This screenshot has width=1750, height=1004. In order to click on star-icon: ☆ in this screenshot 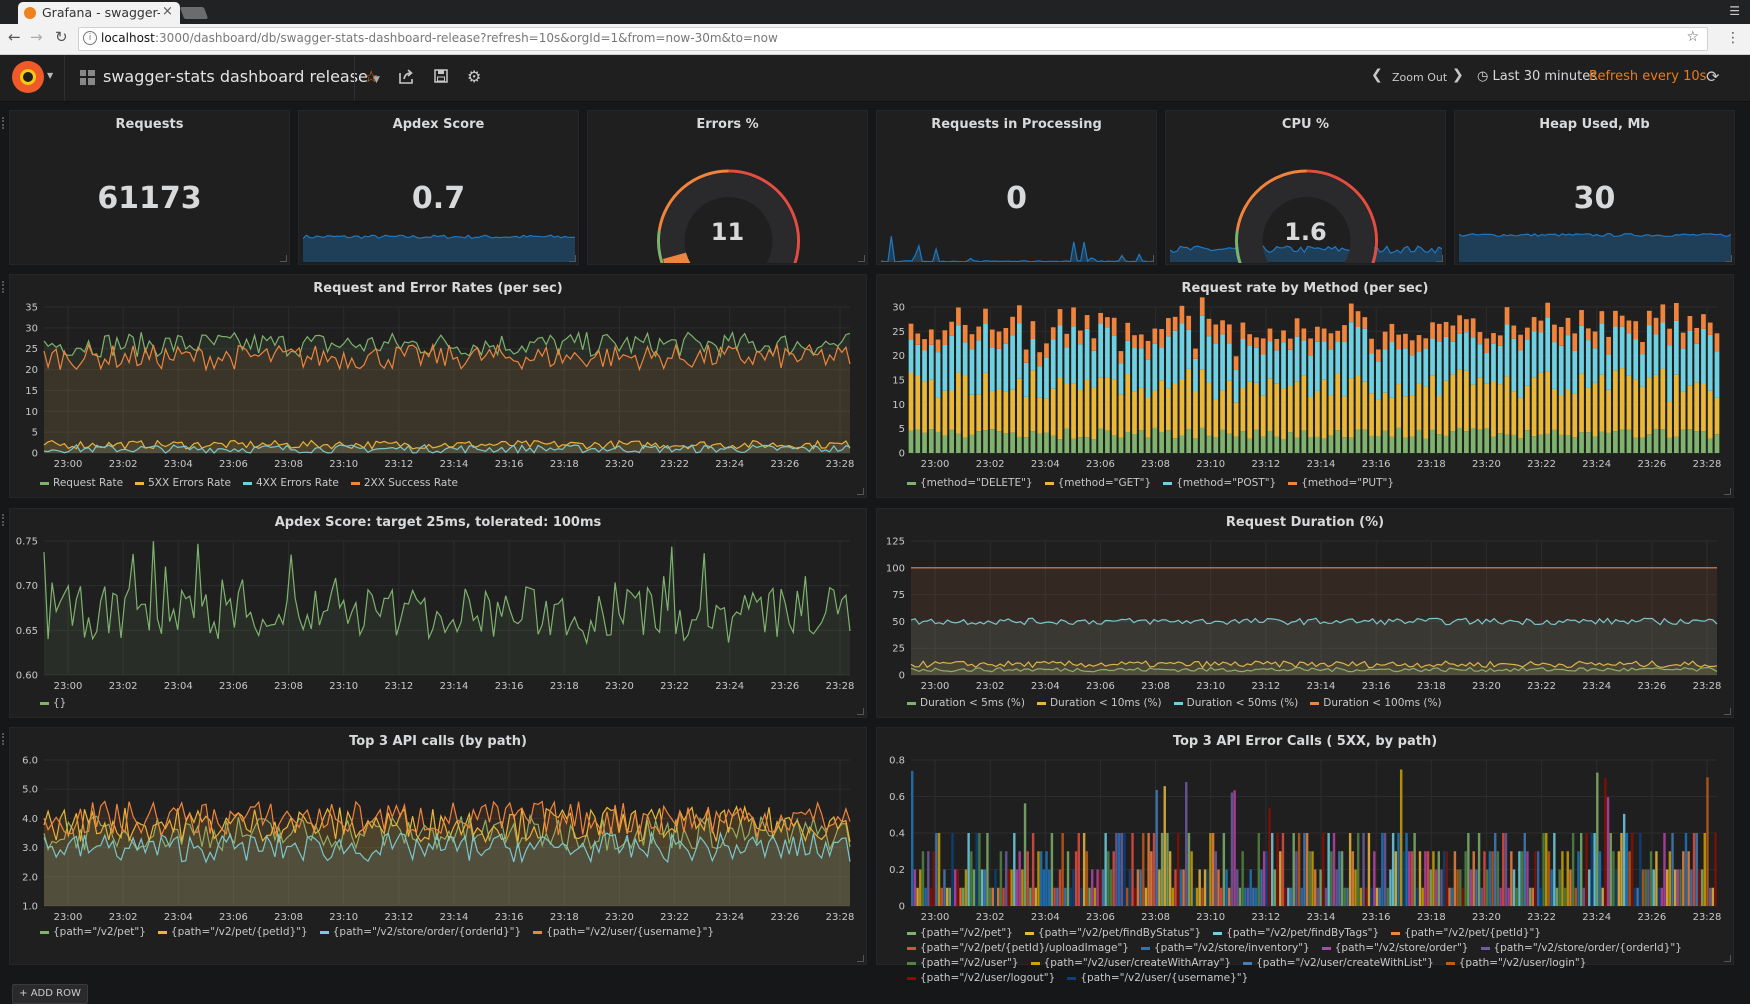, I will do `click(371, 76)`.